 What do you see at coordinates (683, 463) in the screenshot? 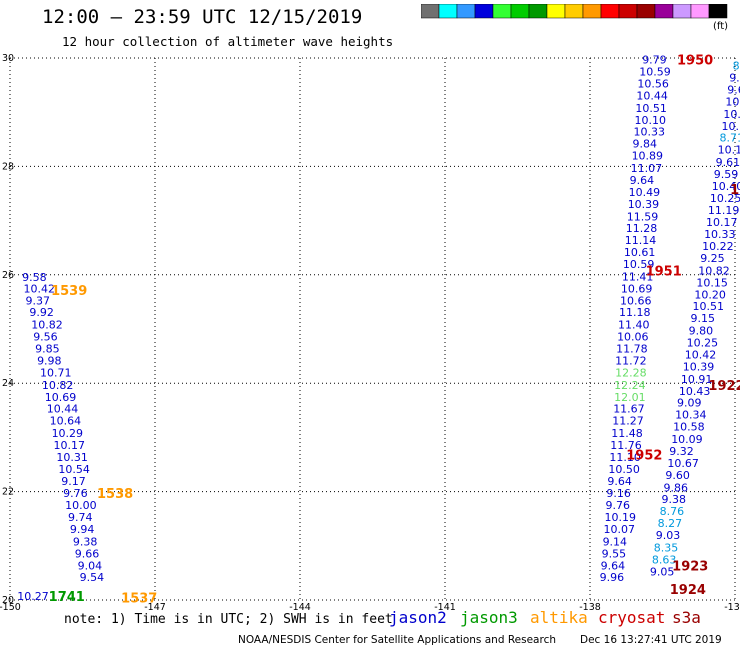
I see `wave-height-value: 10.67` at bounding box center [683, 463].